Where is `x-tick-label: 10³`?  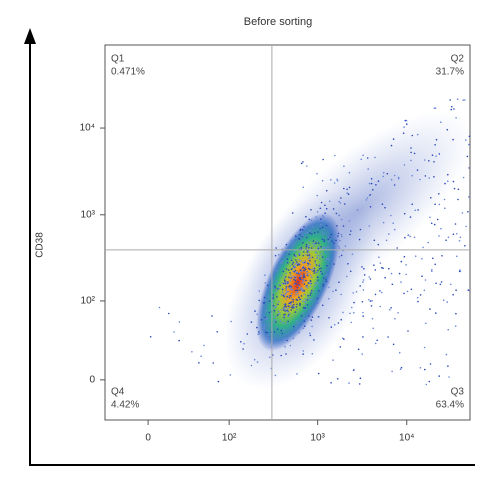 x-tick-label: 10³ is located at coordinates (317, 438).